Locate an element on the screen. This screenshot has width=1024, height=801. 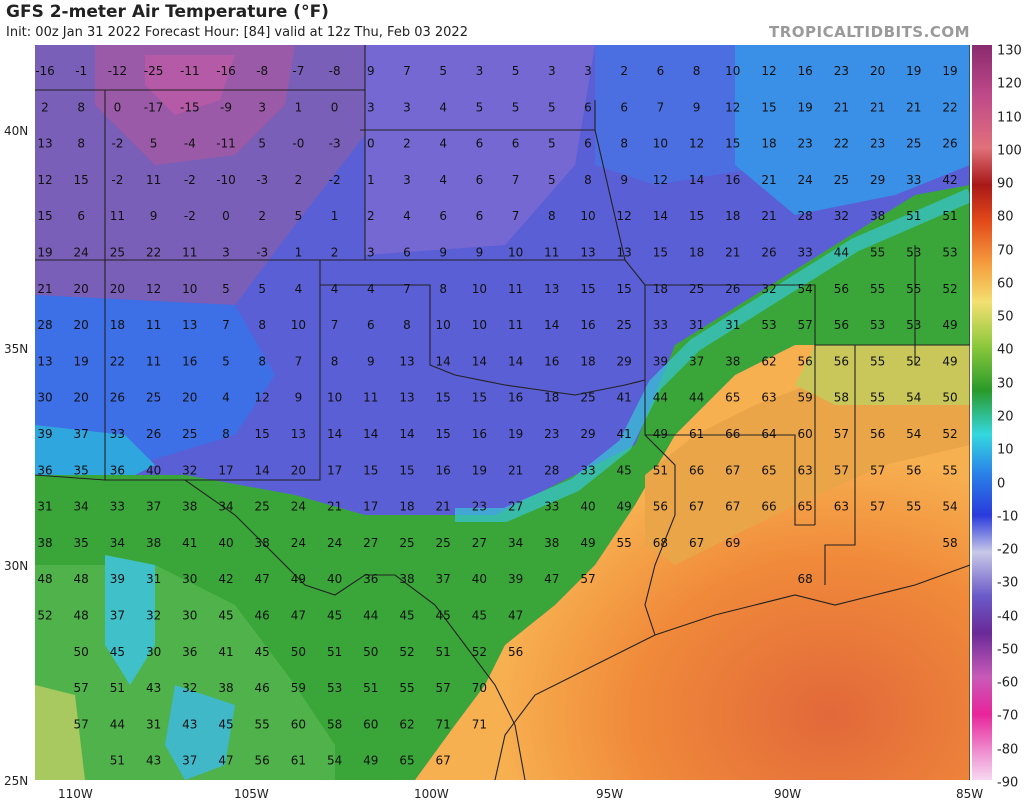
temperature-value: -2 is located at coordinates (117, 144).